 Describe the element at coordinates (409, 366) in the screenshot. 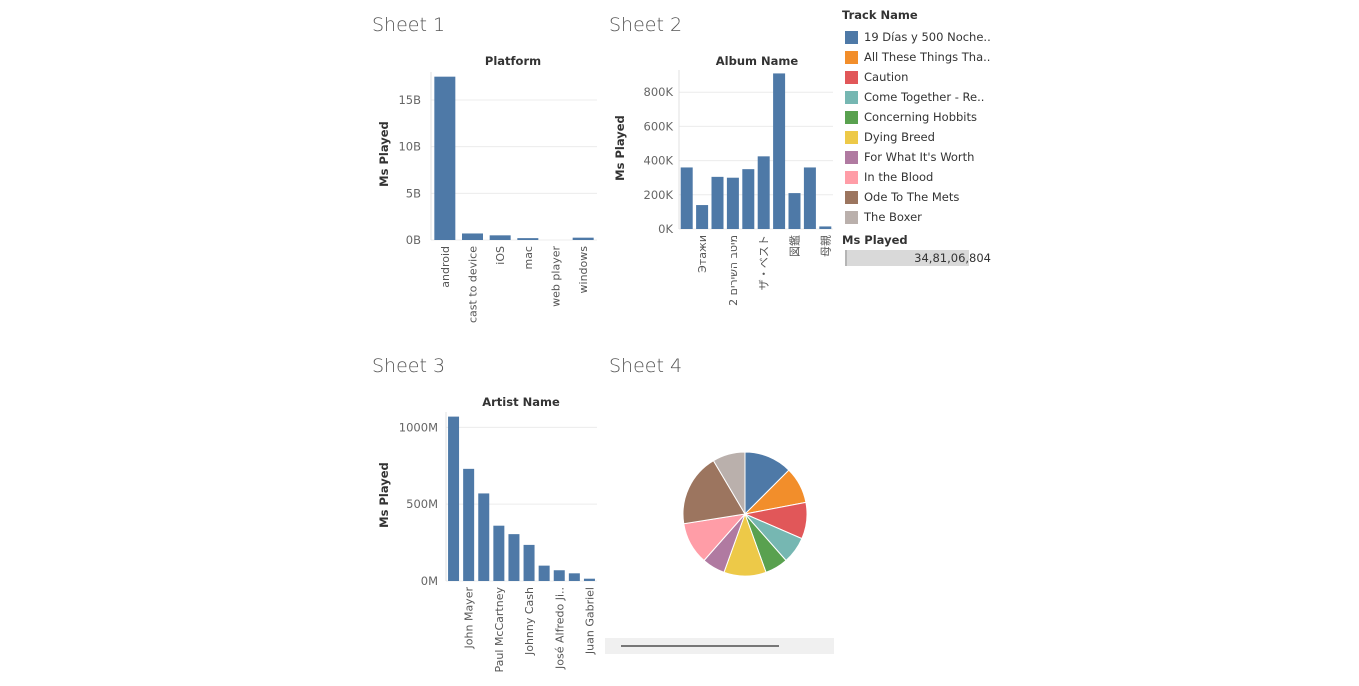

I see `sheet-title-3: Sheet 3` at that location.